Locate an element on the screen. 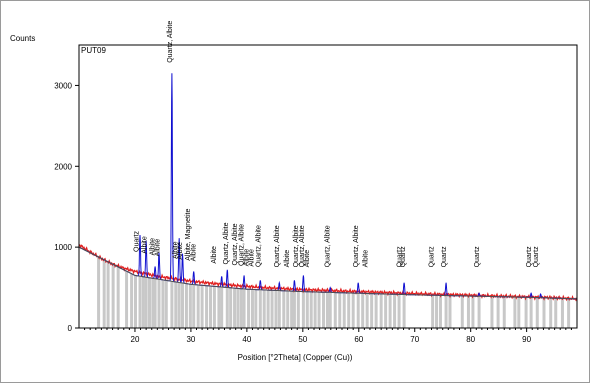 The image size is (590, 383). x-tick-label-60: 60 is located at coordinates (358, 339).